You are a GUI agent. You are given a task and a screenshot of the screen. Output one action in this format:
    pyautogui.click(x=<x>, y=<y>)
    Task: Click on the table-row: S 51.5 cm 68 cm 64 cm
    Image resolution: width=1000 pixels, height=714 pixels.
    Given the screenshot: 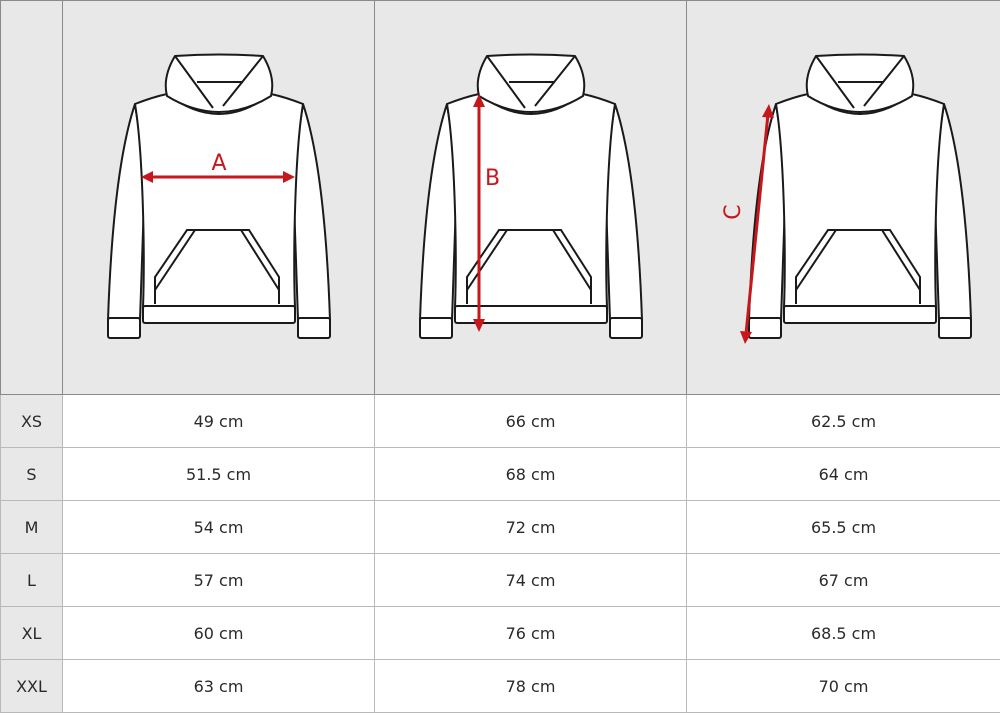 What is the action you would take?
    pyautogui.click(x=500, y=474)
    